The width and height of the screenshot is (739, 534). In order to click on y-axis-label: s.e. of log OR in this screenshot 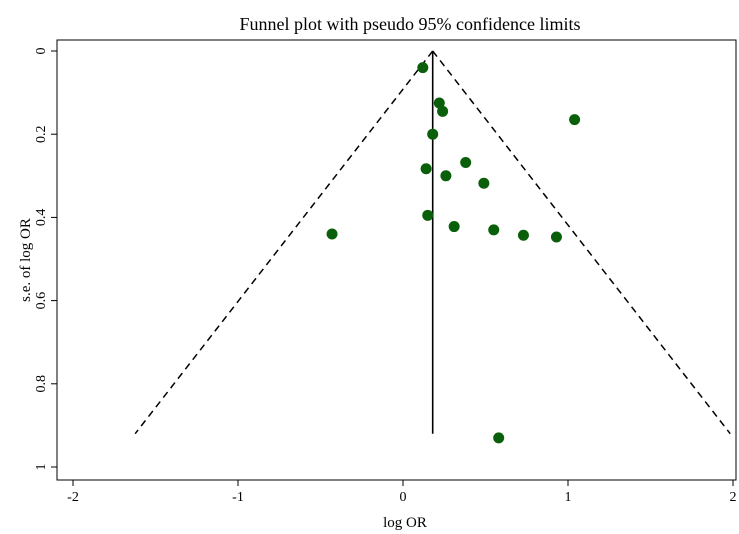, I will do `click(26, 260)`.